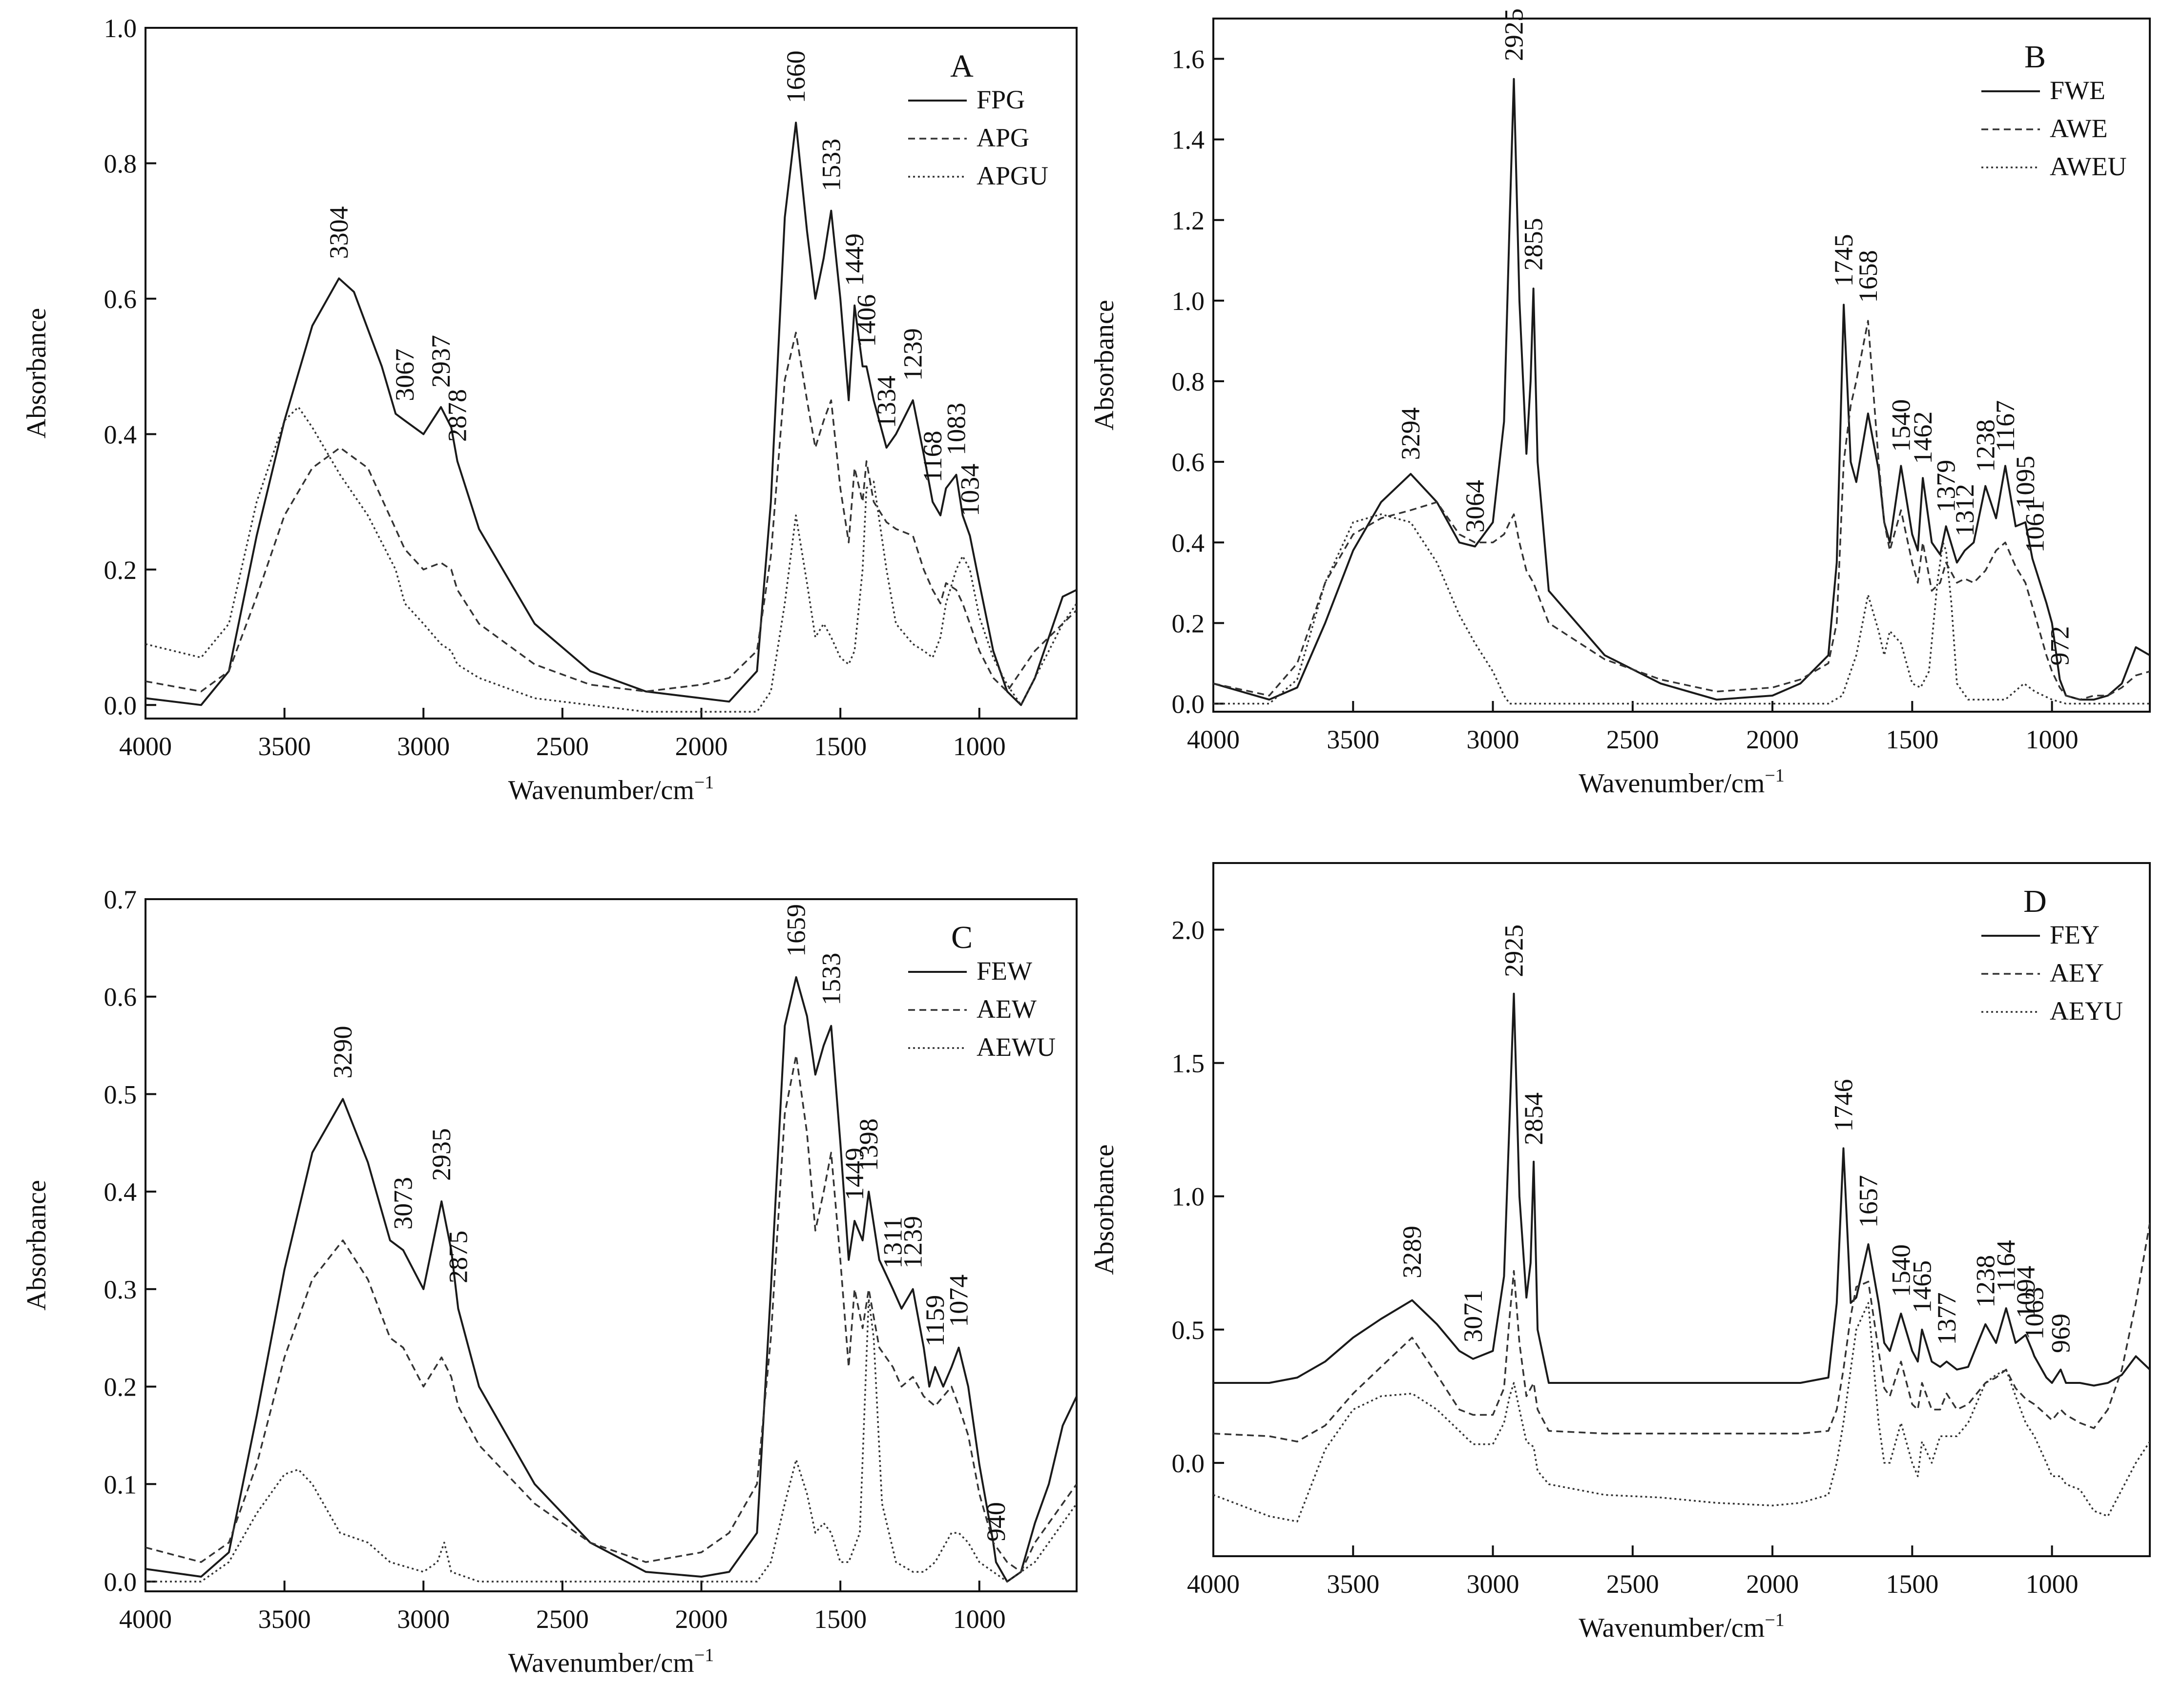 Image resolution: width=2163 pixels, height=1708 pixels. I want to click on peak-label: 972, so click(2060, 645).